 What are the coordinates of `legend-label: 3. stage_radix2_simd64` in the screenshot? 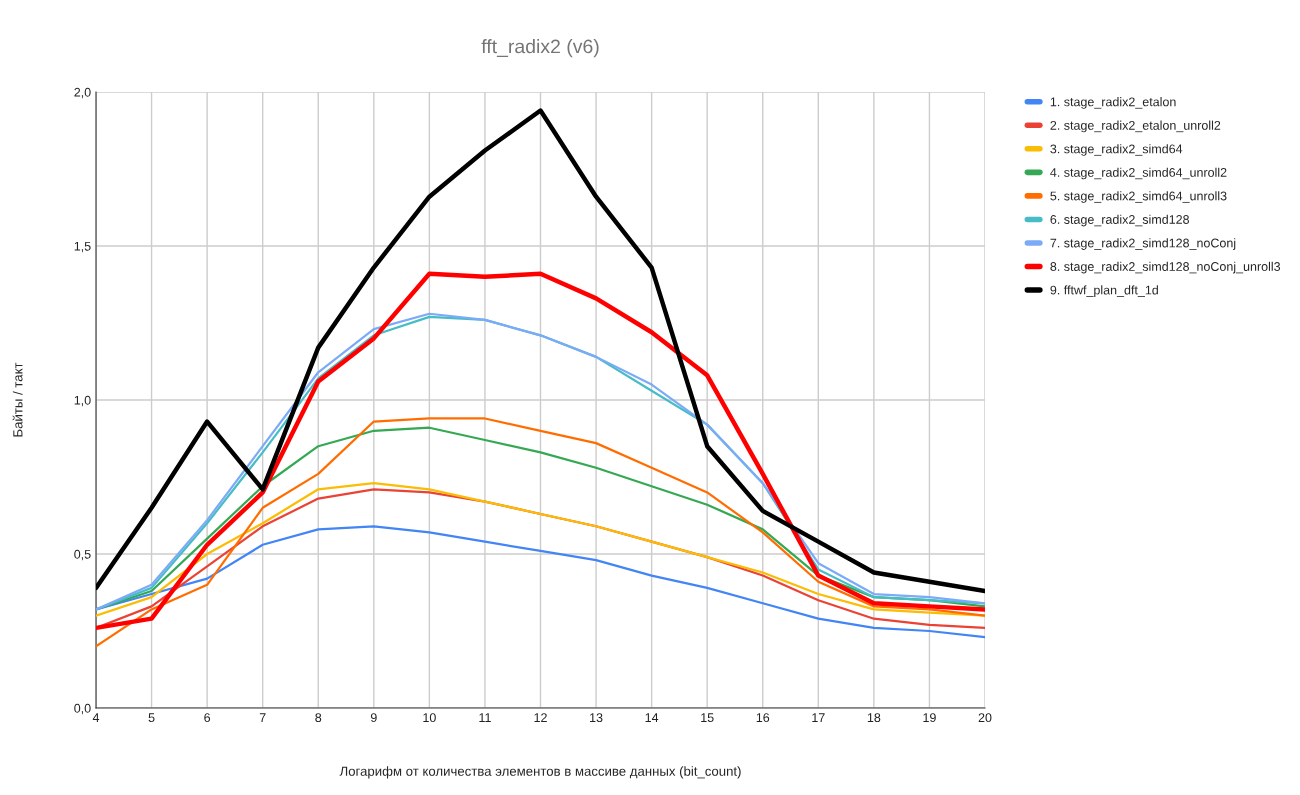 It's located at (1116, 150).